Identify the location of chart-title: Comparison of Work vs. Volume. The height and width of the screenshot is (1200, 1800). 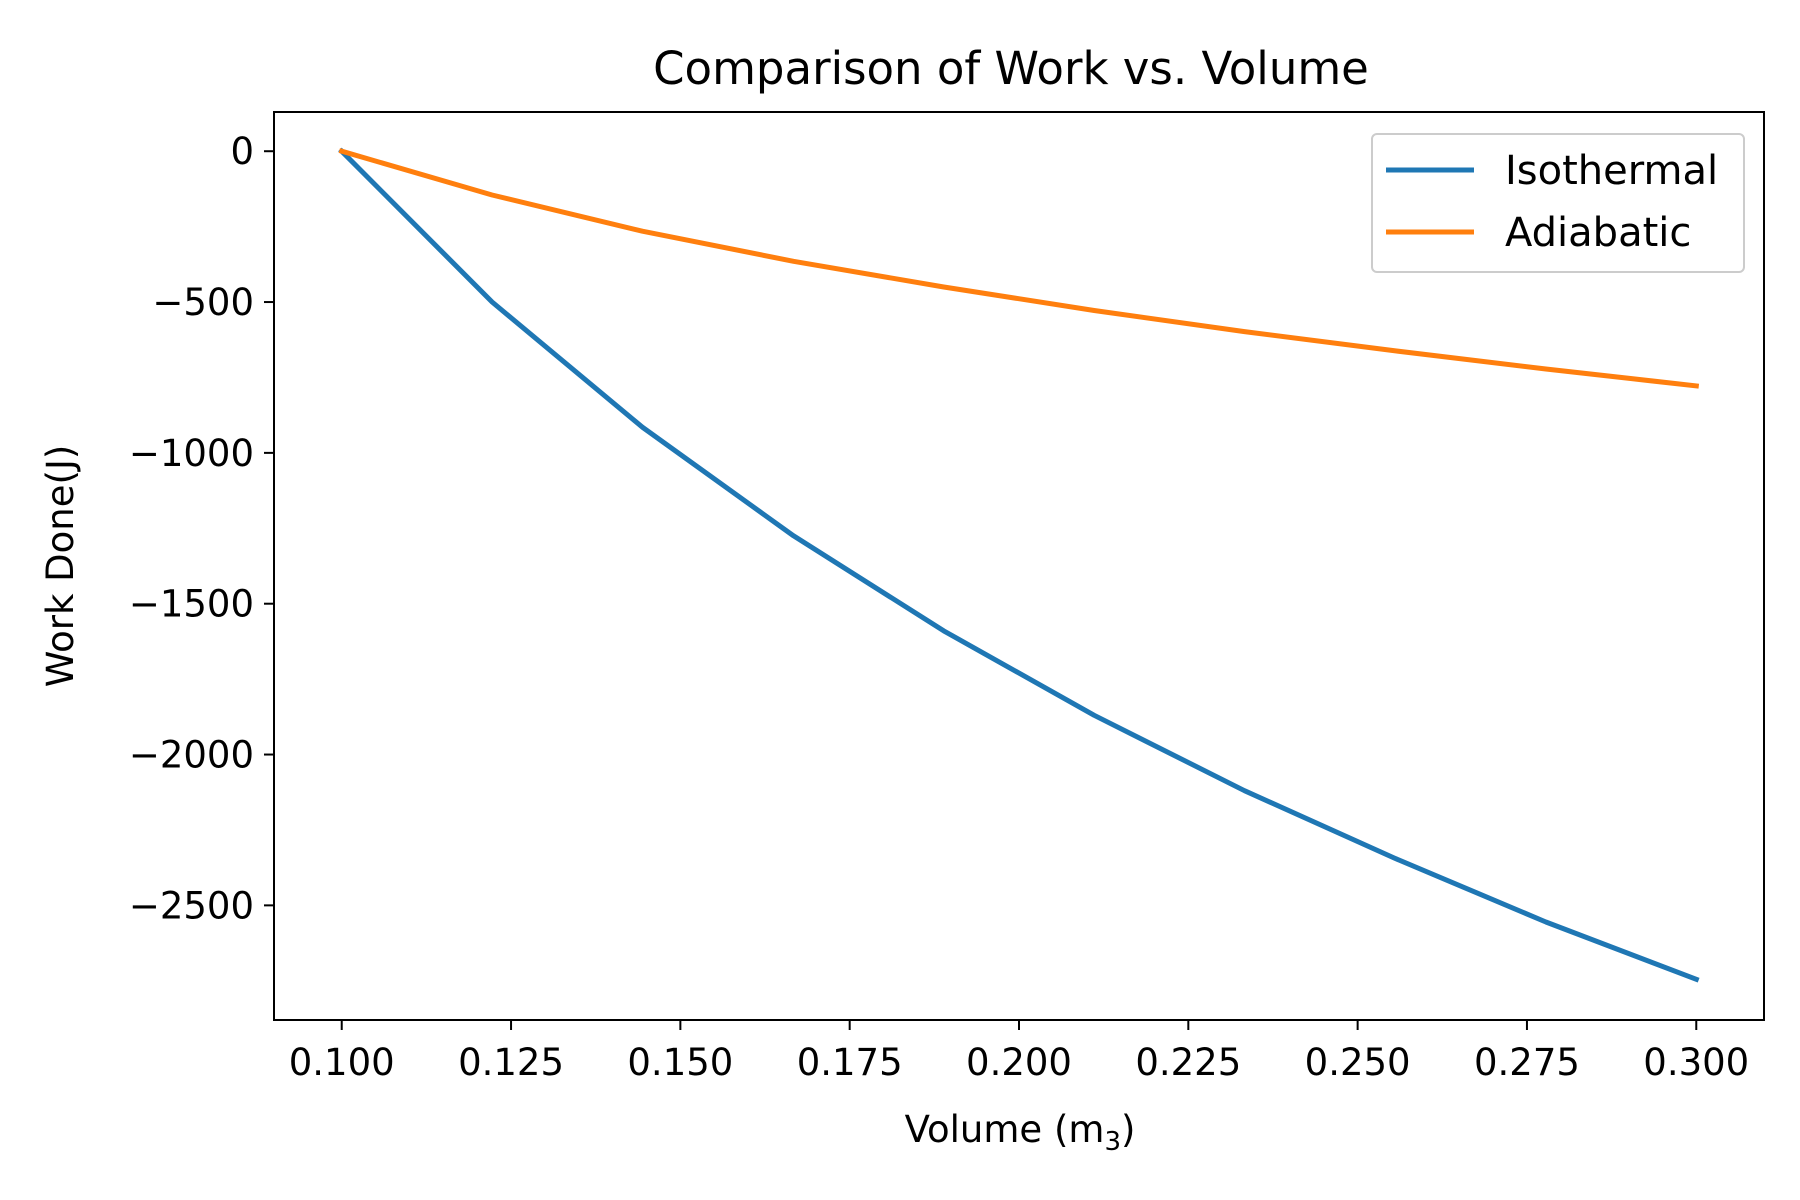
(1011, 68).